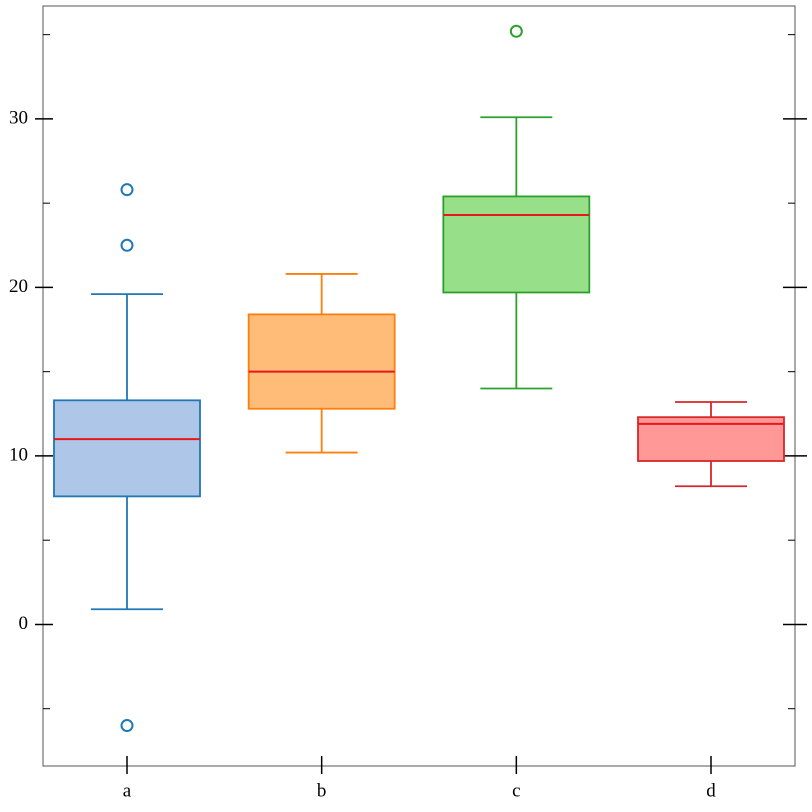  What do you see at coordinates (127, 790) in the screenshot?
I see `x-tick-label: a` at bounding box center [127, 790].